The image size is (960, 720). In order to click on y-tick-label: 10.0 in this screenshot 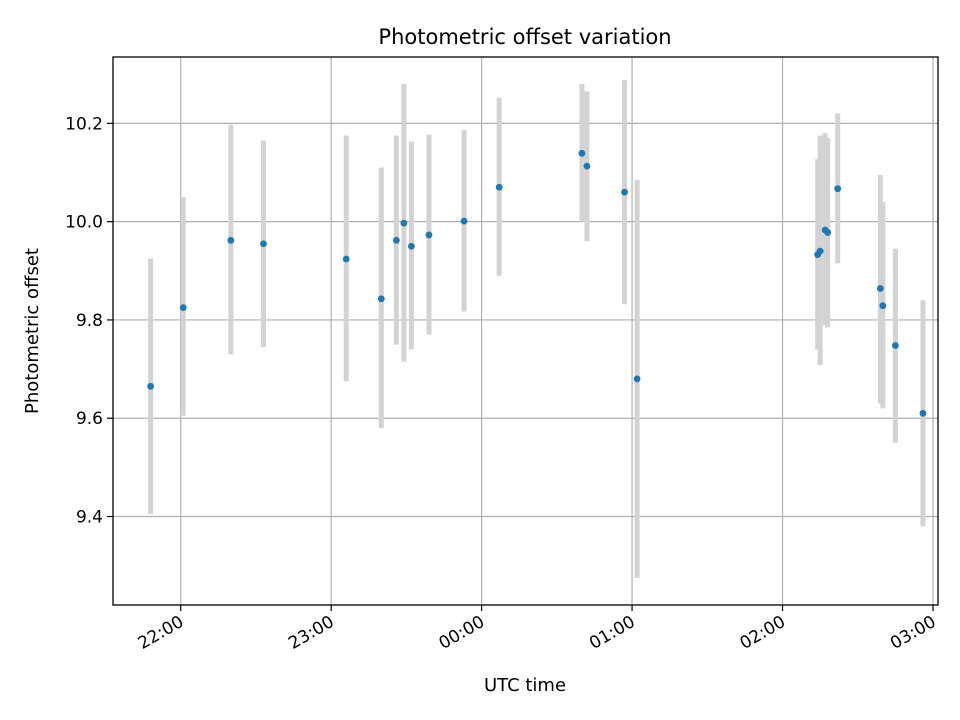, I will do `click(84, 223)`.